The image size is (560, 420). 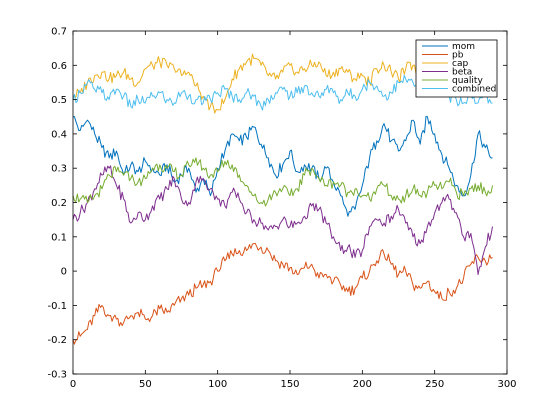 I want to click on y-tick-label: 0.7, so click(x=59, y=32).